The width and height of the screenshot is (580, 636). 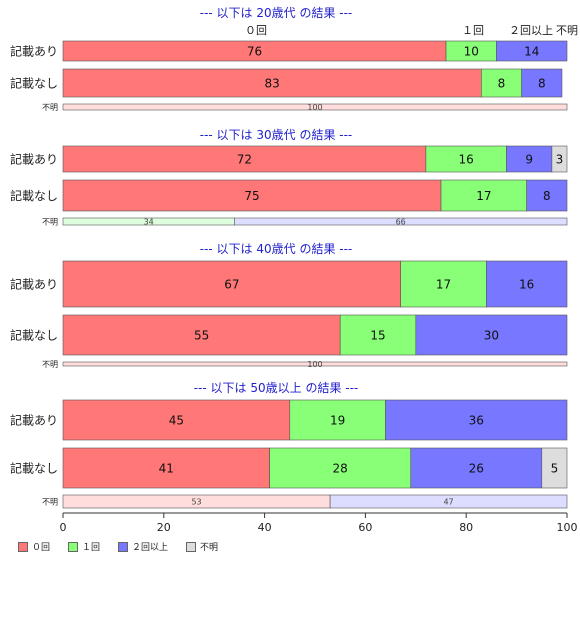 I want to click on bar-value-label: 72, so click(x=244, y=160).